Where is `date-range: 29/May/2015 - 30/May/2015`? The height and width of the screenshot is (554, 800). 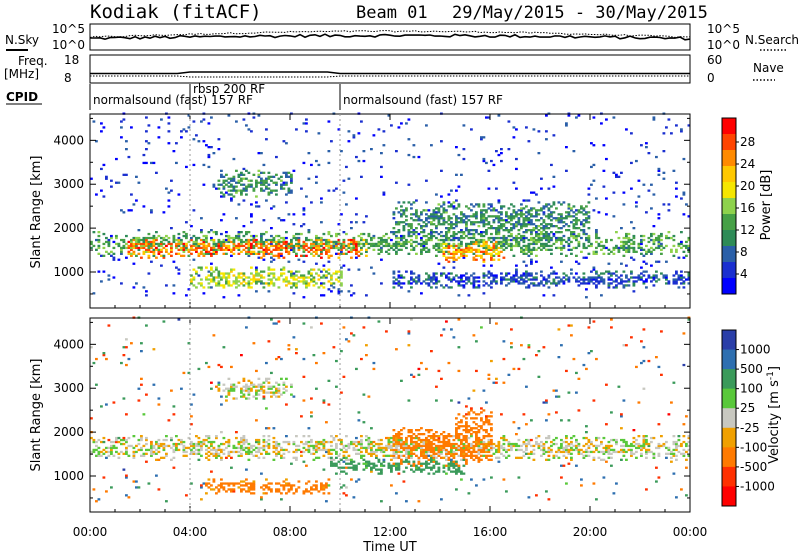
date-range: 29/May/2015 - 30/May/2015 is located at coordinates (580, 13).